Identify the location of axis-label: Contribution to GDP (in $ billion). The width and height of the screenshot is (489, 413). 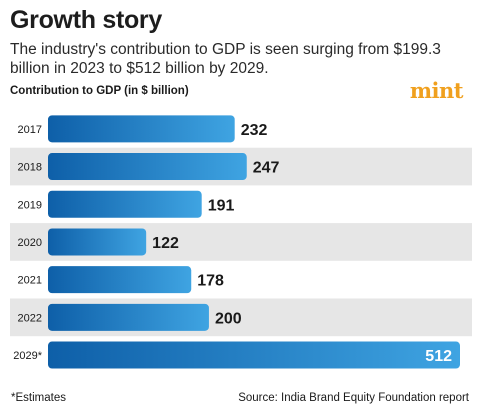
(99, 91).